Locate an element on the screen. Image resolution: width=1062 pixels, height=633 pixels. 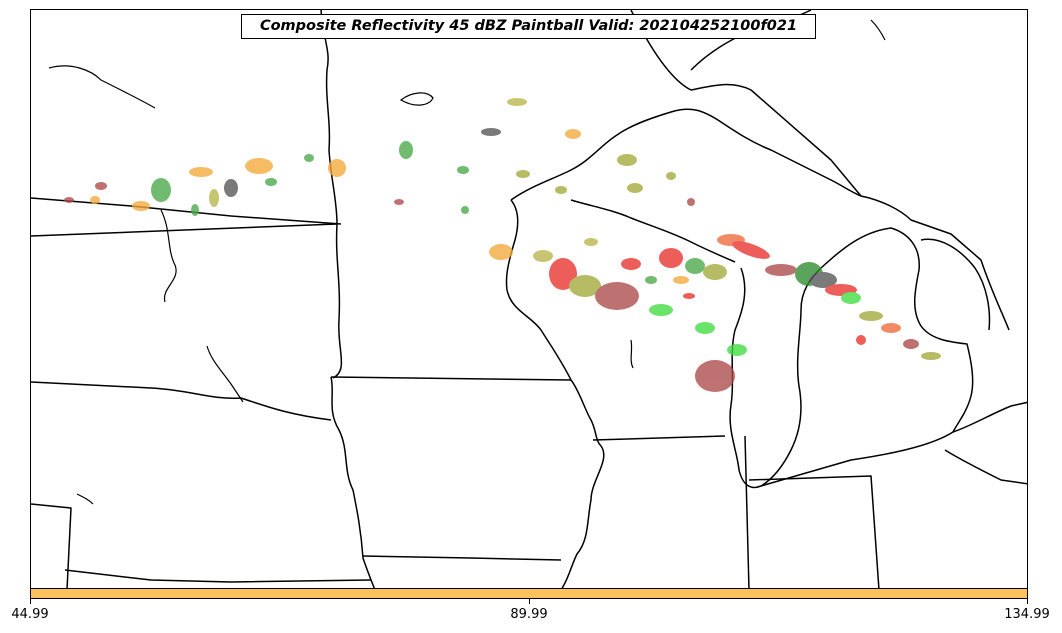
nd-sd-border is located at coordinates (184, 230).